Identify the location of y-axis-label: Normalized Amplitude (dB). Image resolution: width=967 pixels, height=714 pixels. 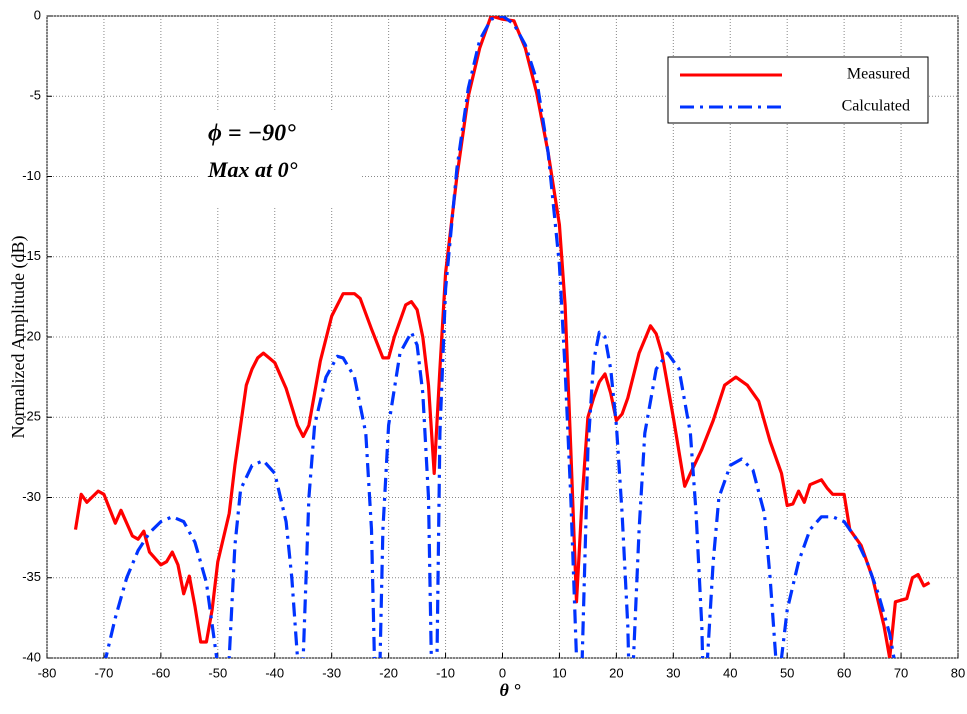
(18, 337).